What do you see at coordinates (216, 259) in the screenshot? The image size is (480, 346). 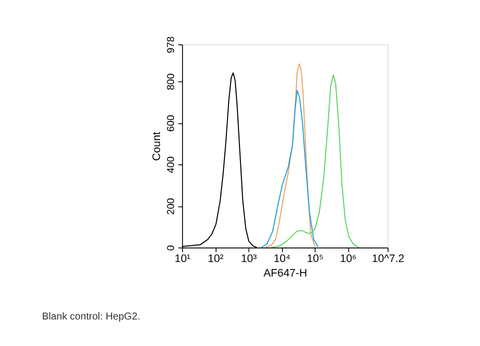 I see `x-tick-label: 10²` at bounding box center [216, 259].